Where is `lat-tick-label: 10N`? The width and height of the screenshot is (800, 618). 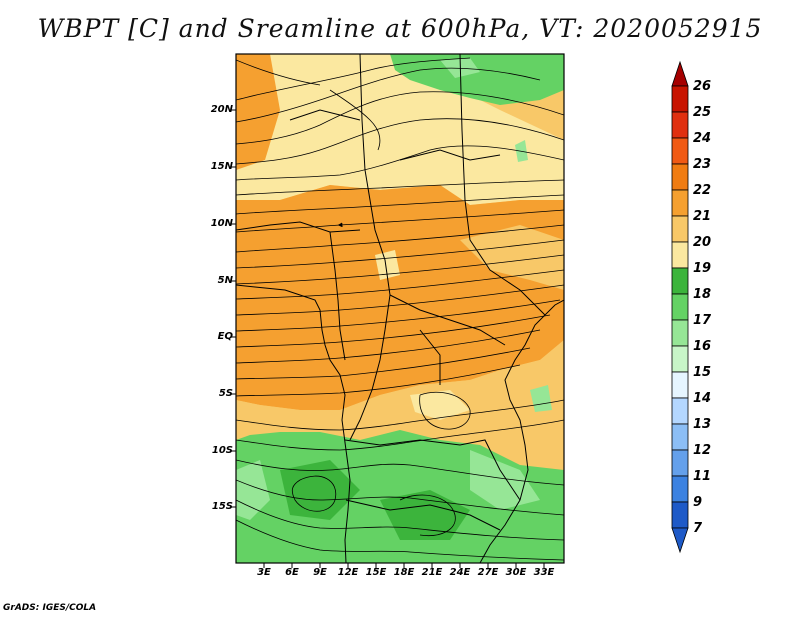 lat-tick-label: 10N is located at coordinates (221, 223).